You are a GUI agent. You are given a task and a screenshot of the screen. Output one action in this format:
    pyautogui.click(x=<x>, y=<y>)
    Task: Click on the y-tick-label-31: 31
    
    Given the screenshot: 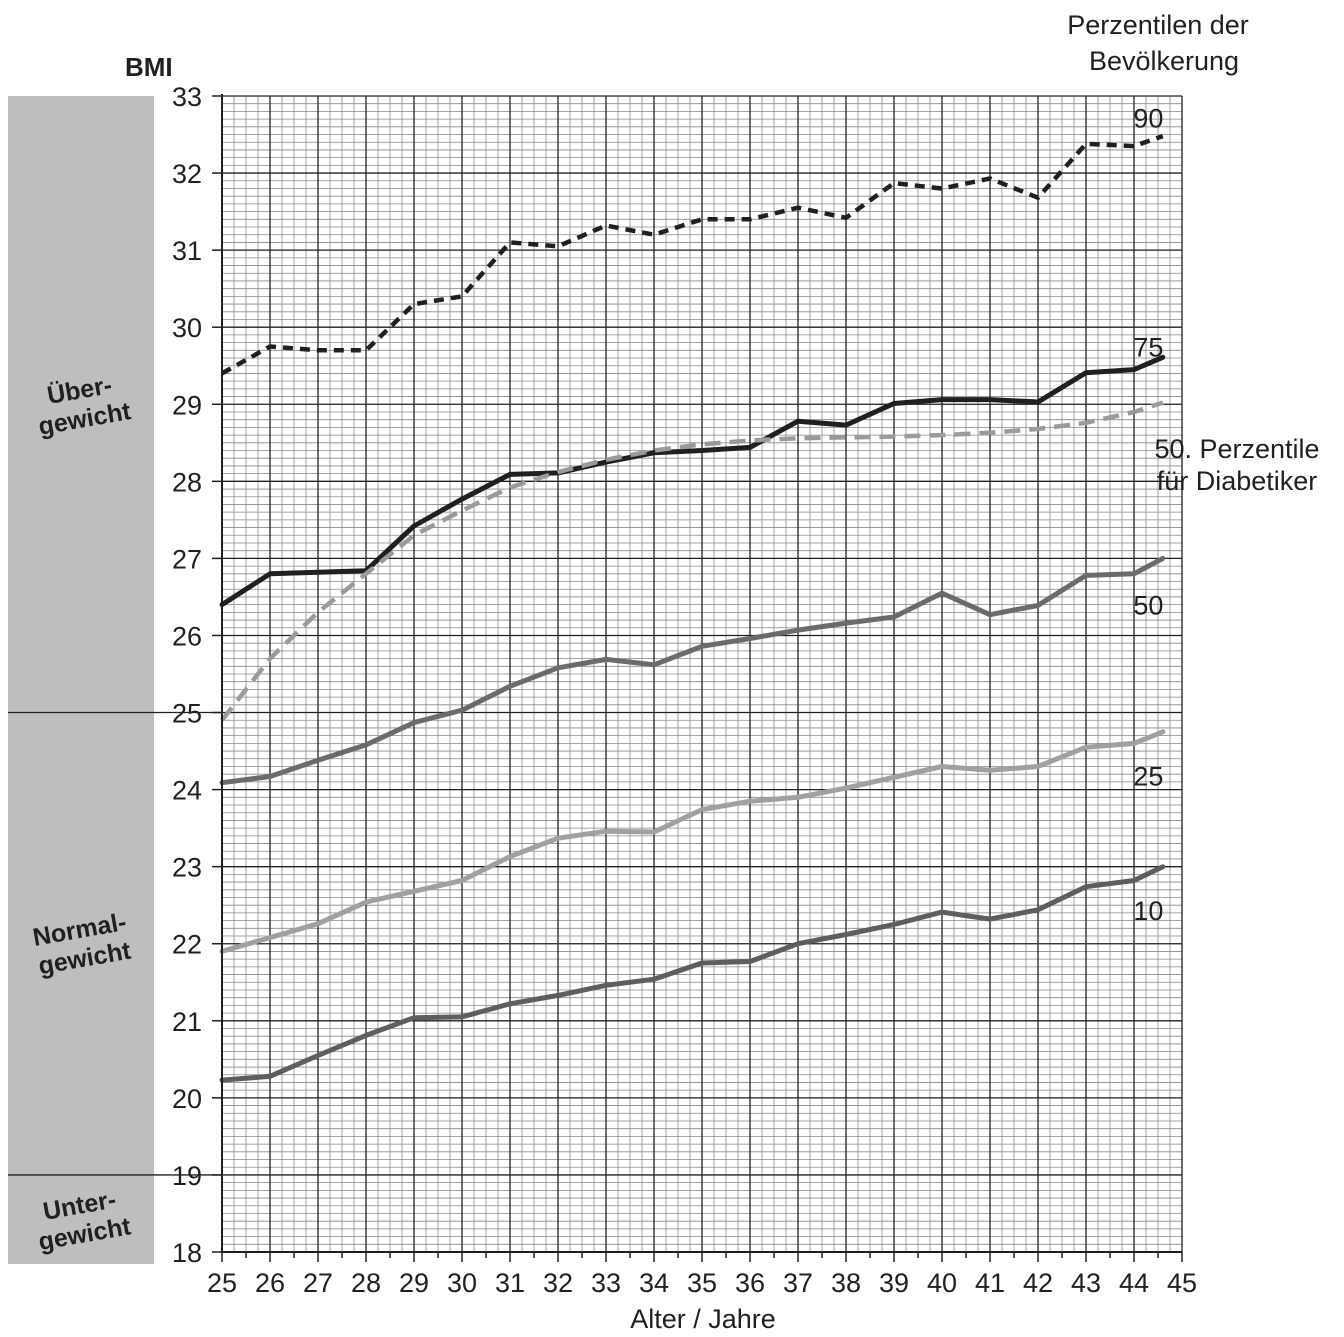 What is the action you would take?
    pyautogui.click(x=187, y=251)
    